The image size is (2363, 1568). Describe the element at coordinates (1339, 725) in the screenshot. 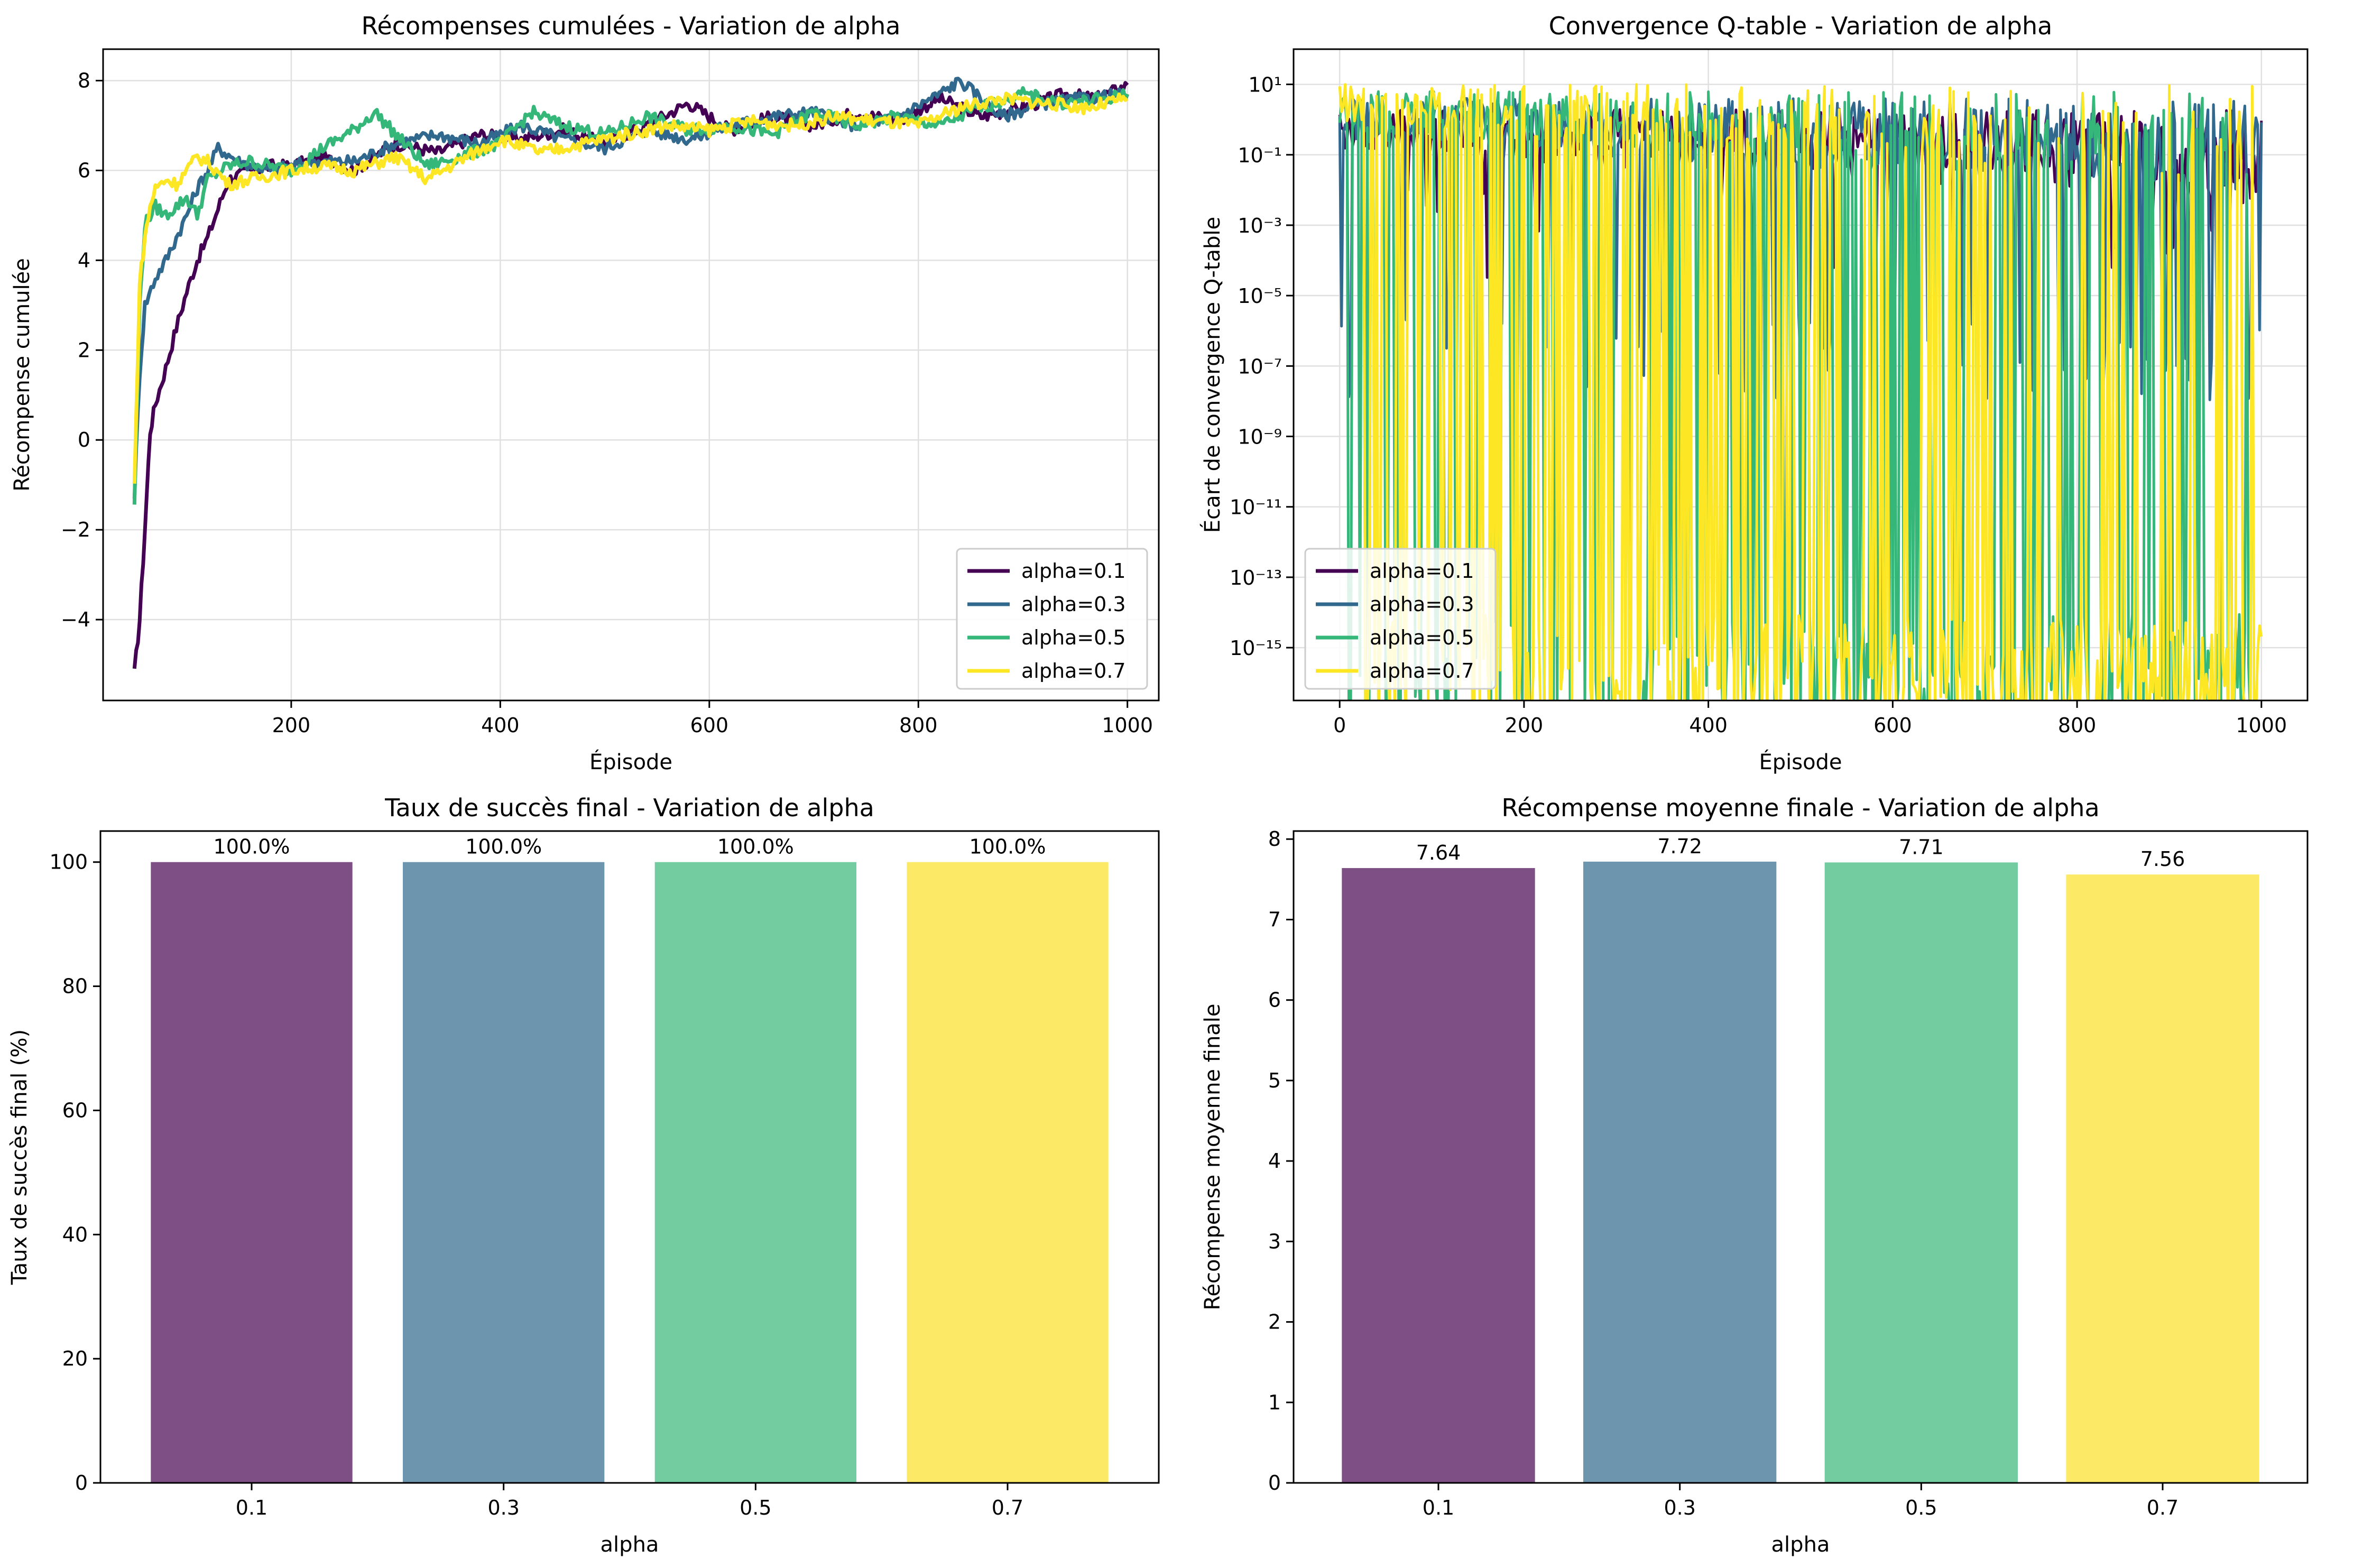

I see `x-tick-label: 0` at that location.